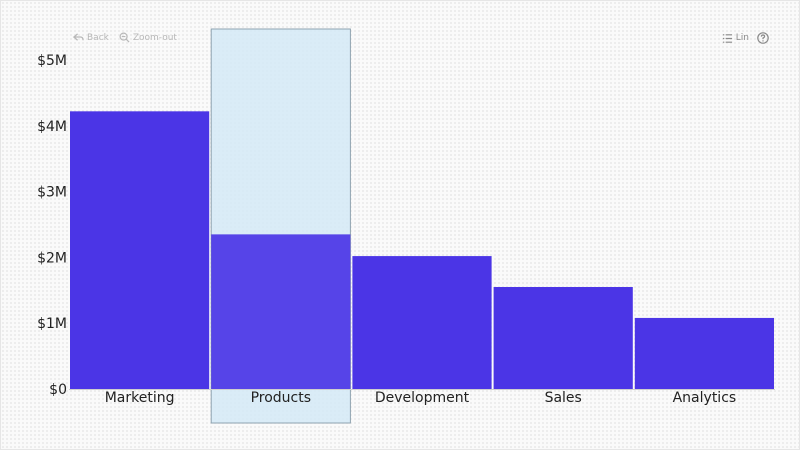 The image size is (800, 450). Describe the element at coordinates (52, 258) in the screenshot. I see `y-tick-label: $2M` at that location.